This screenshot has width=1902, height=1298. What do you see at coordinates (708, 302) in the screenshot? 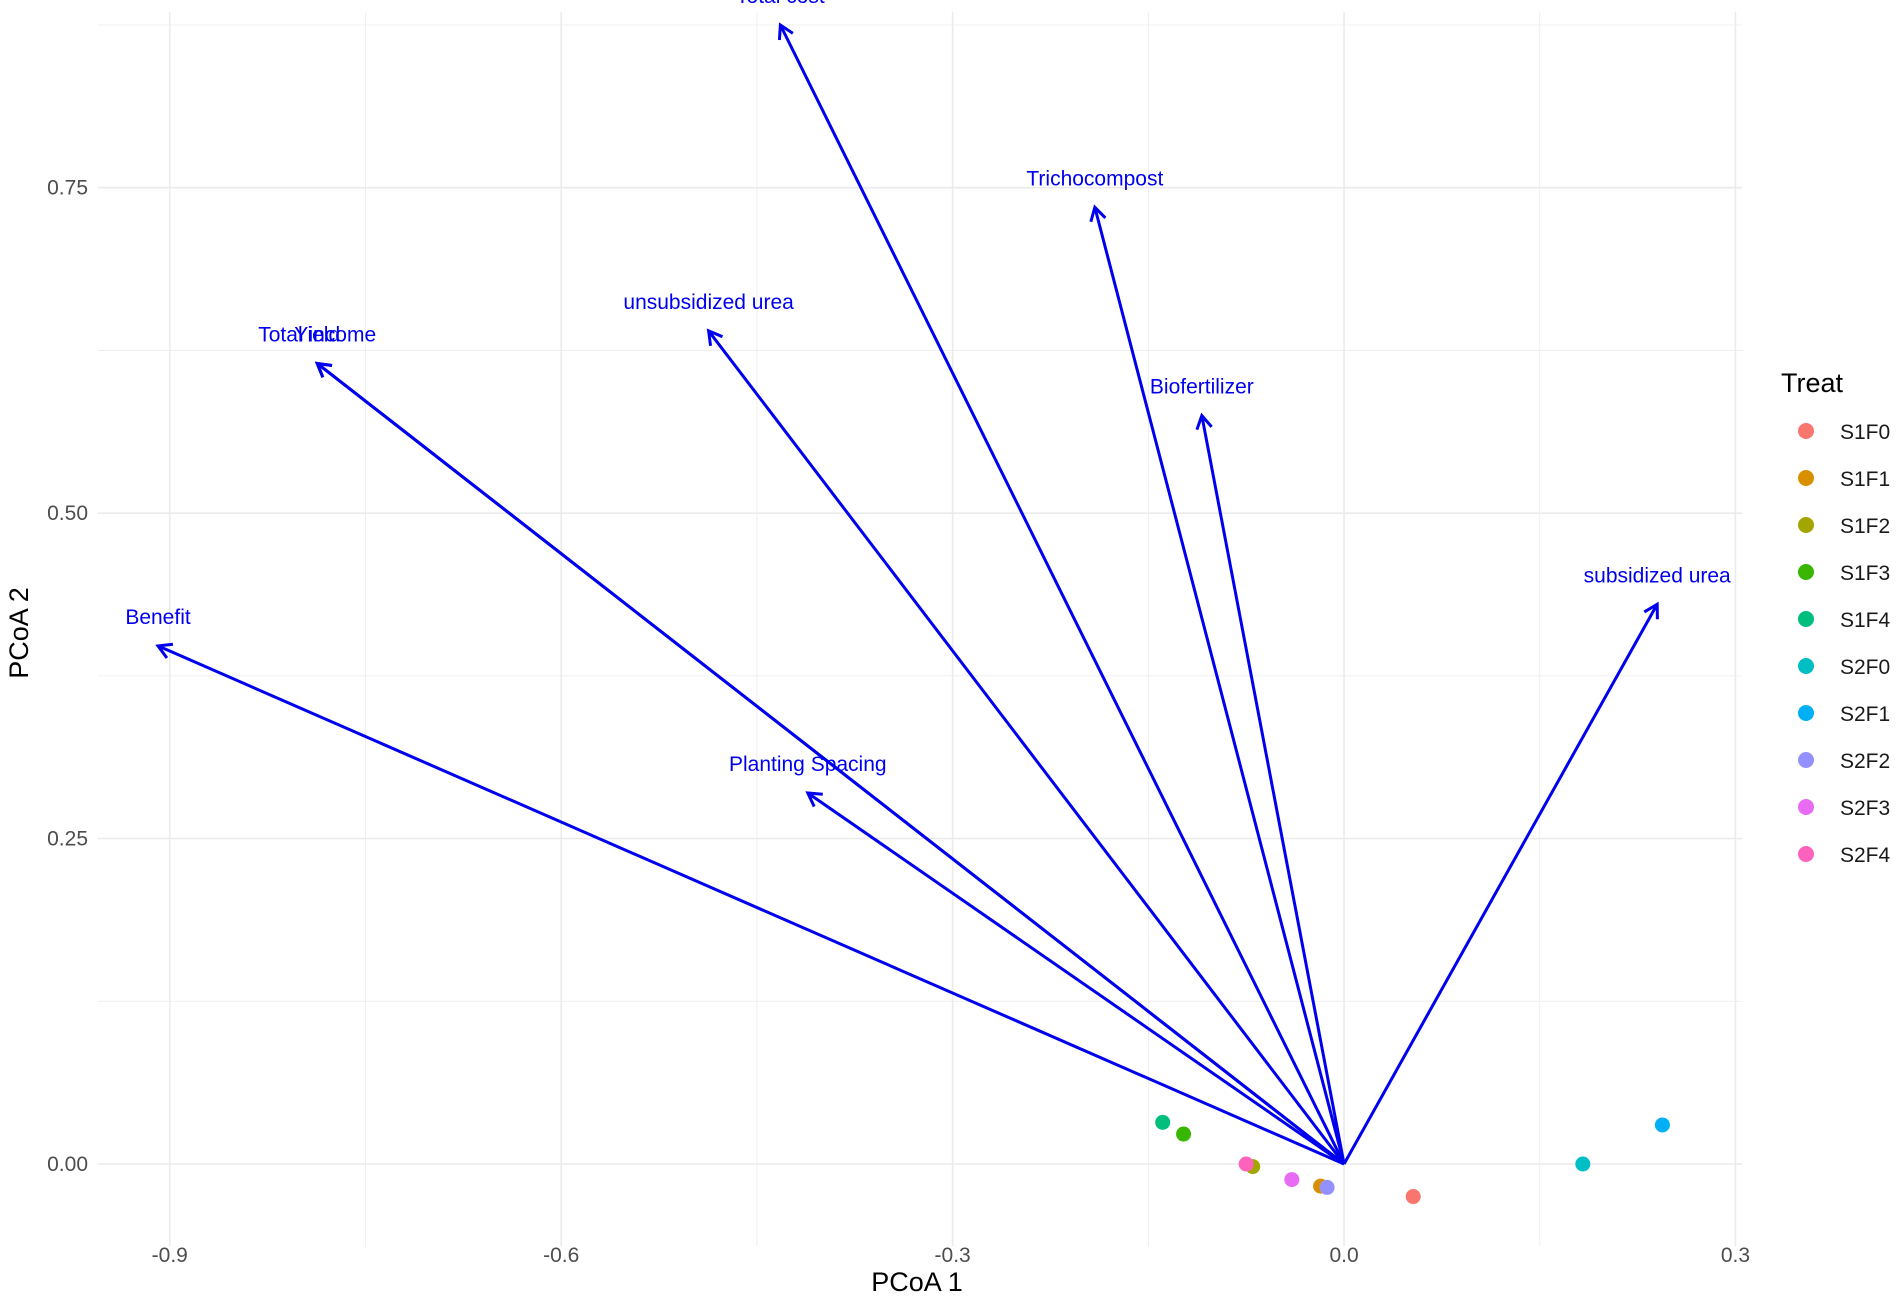
I see `vector-label: unsubsidized urea` at bounding box center [708, 302].